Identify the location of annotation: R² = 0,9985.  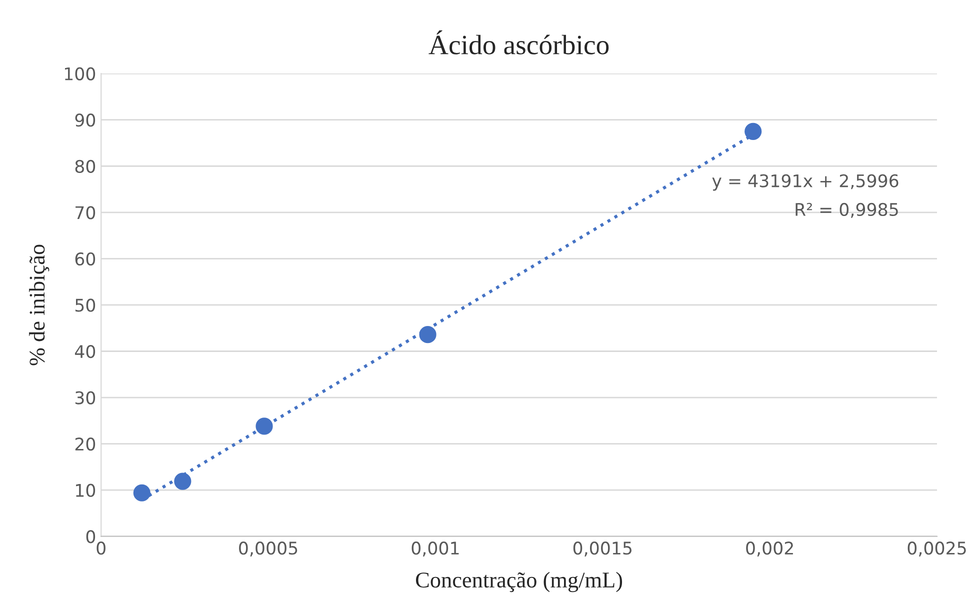
(847, 210).